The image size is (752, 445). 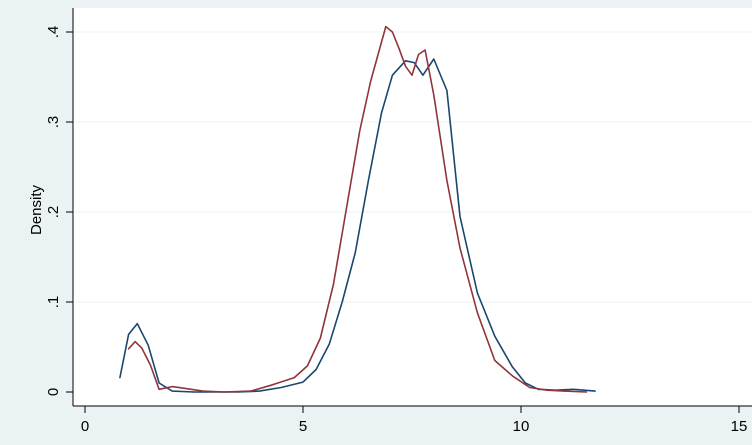 I want to click on y-tick-label: 0, so click(x=53, y=392).